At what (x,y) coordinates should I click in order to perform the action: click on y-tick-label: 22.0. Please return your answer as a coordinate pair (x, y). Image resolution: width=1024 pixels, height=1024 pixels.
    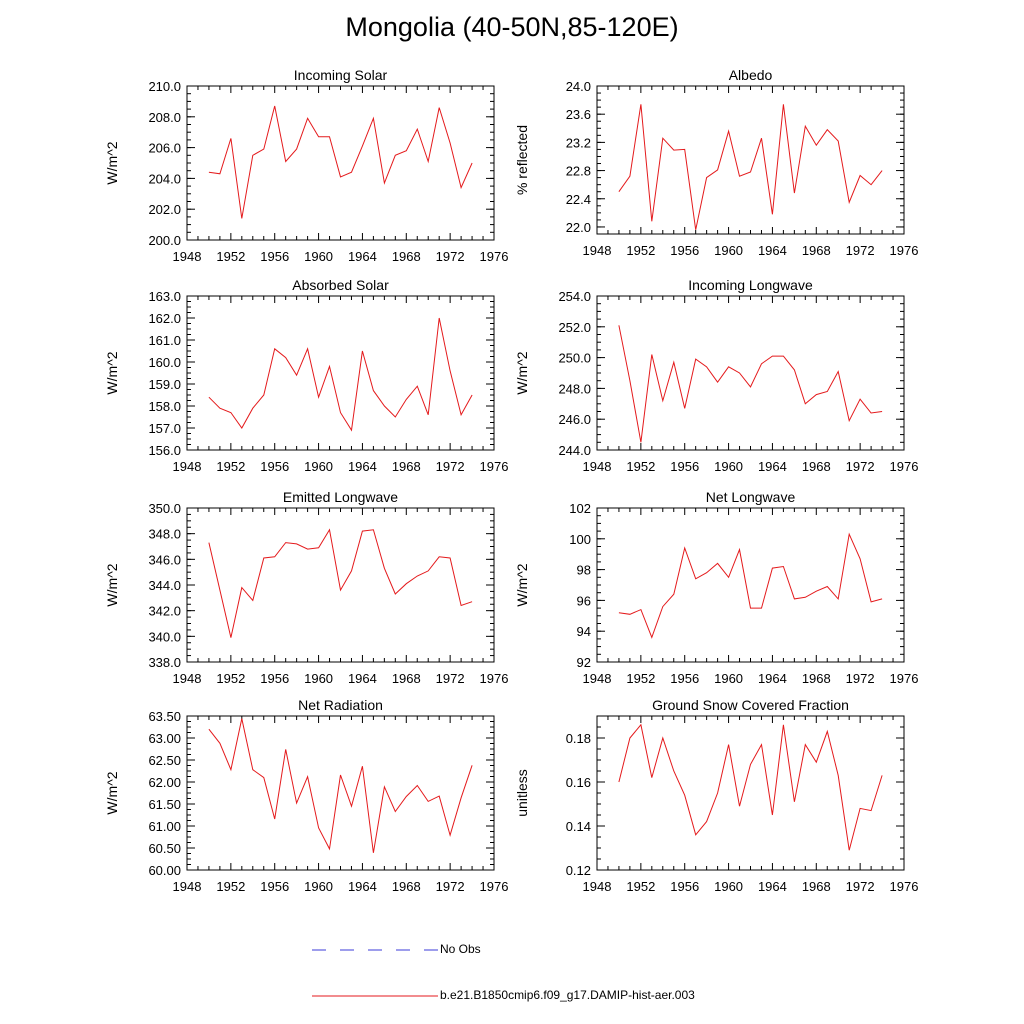
    Looking at the image, I should click on (578, 227).